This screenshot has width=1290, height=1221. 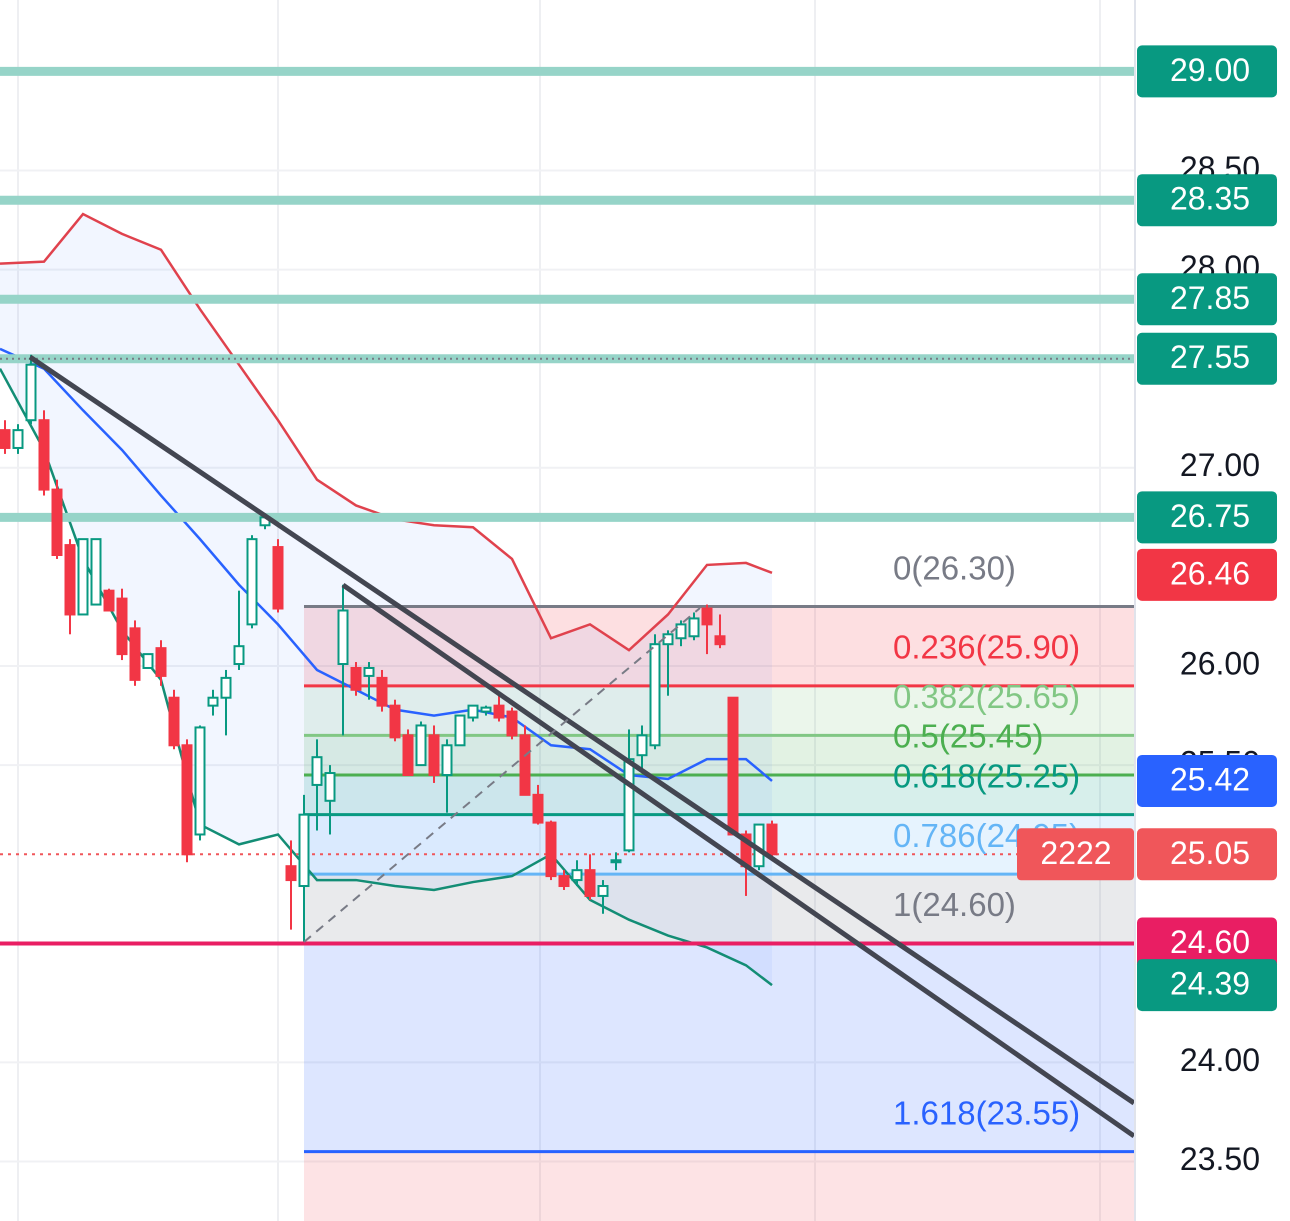 What do you see at coordinates (1210, 779) in the screenshot?
I see `price-badge-label: 25.42` at bounding box center [1210, 779].